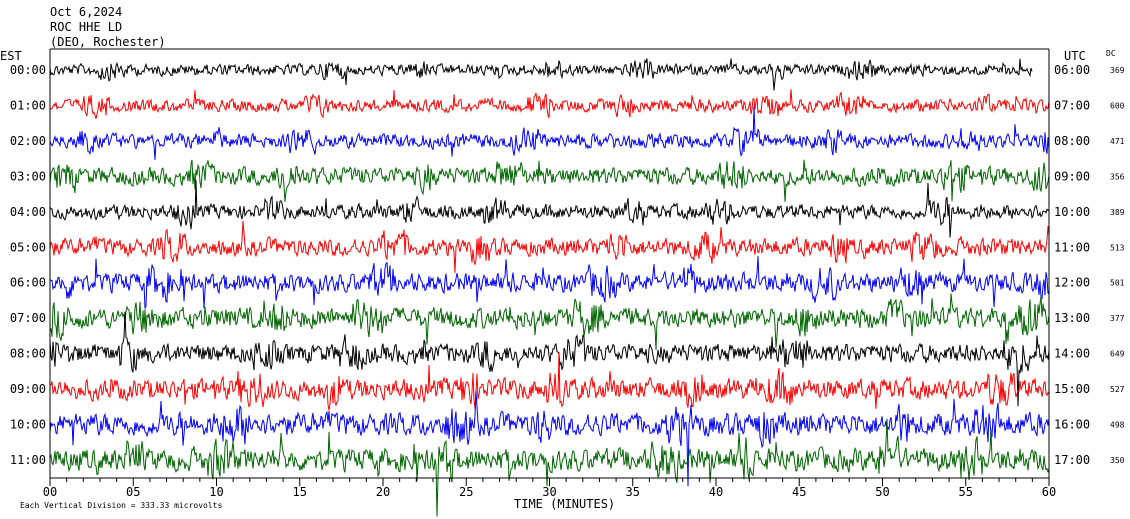  What do you see at coordinates (28, 141) in the screenshot?
I see `left-hour-label: 02:00` at bounding box center [28, 141].